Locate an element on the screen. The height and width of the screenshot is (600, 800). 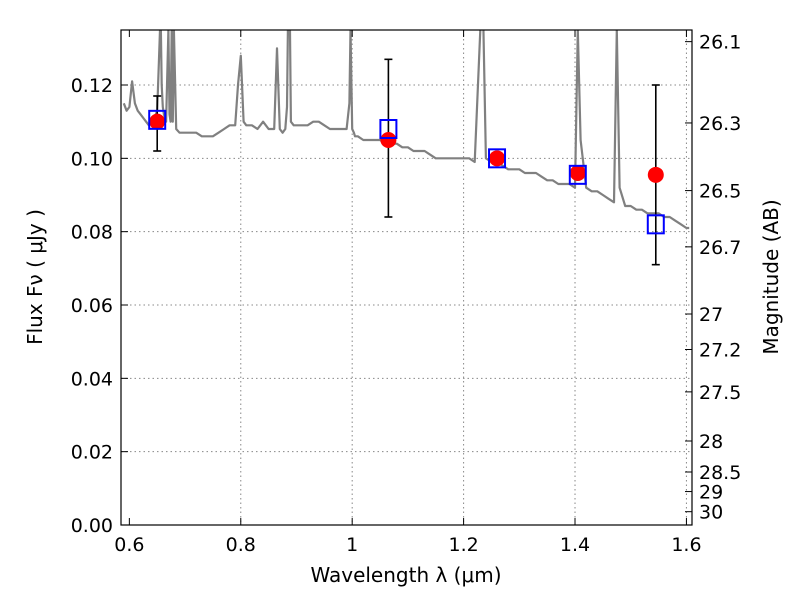
magnitude-tick-label: 28.5 is located at coordinates (720, 473).